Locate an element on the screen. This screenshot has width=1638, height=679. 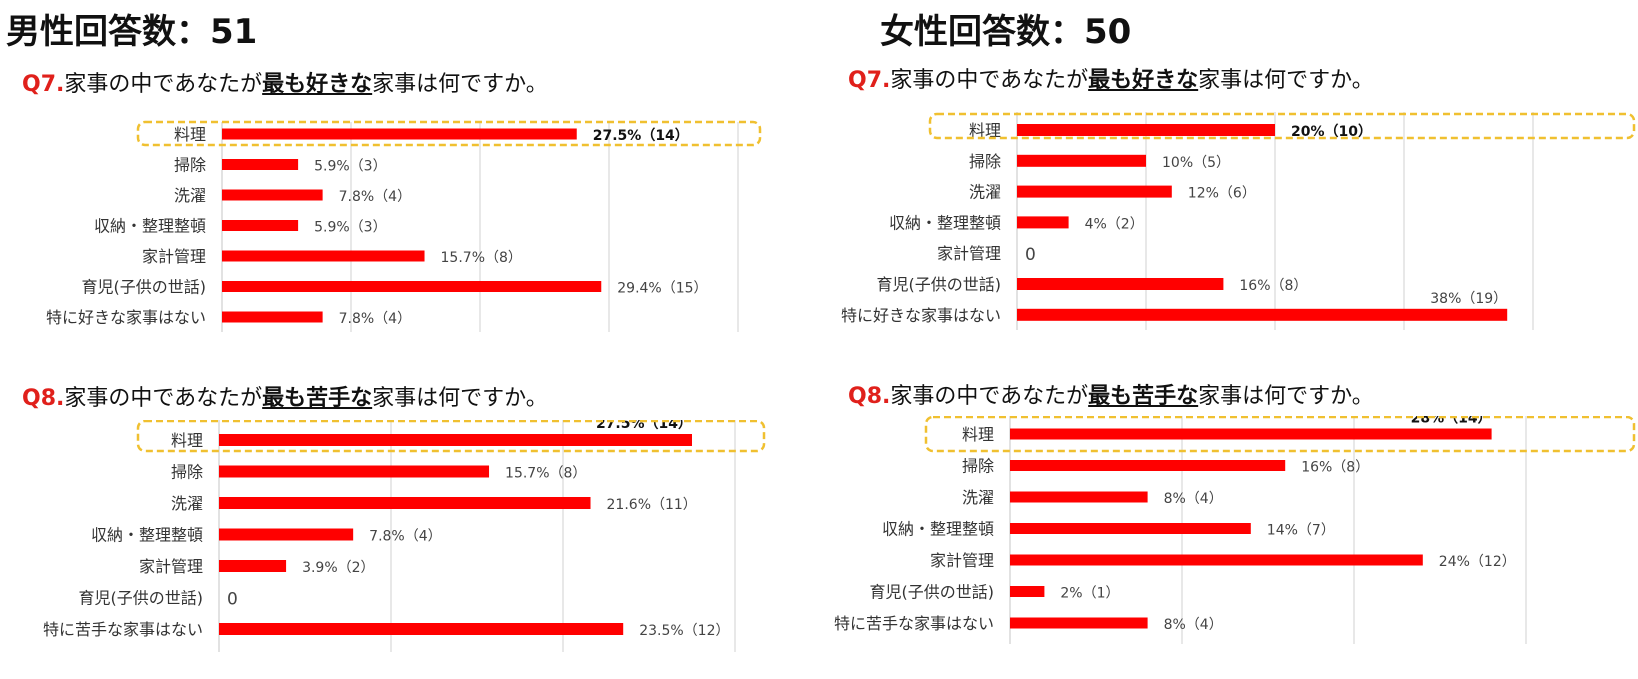
question-title: Q7.家事の中であなたが最も好きな家事は何ですか。 is located at coordinates (285, 82).